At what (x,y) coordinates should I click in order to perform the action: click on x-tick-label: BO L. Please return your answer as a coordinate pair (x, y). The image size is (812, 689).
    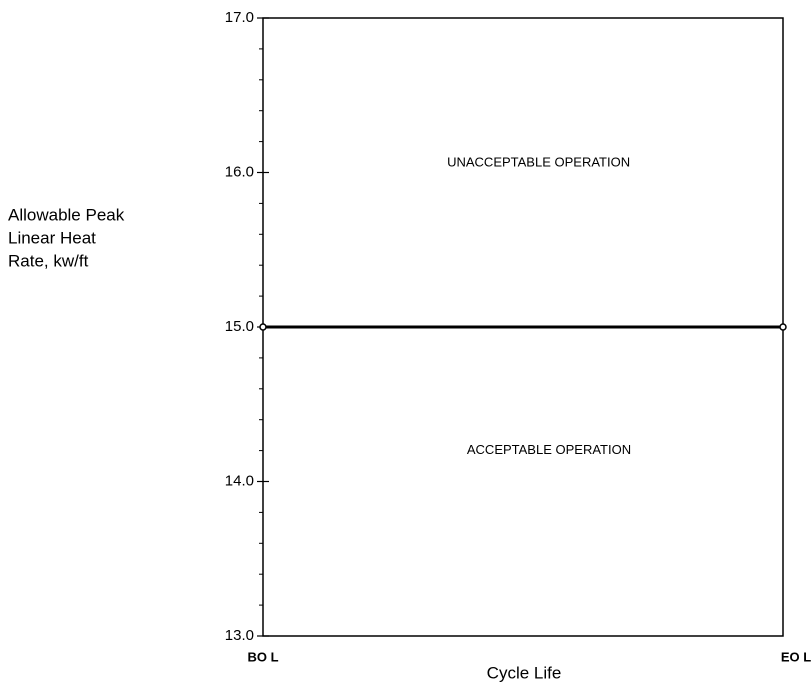
    Looking at the image, I should click on (262, 656).